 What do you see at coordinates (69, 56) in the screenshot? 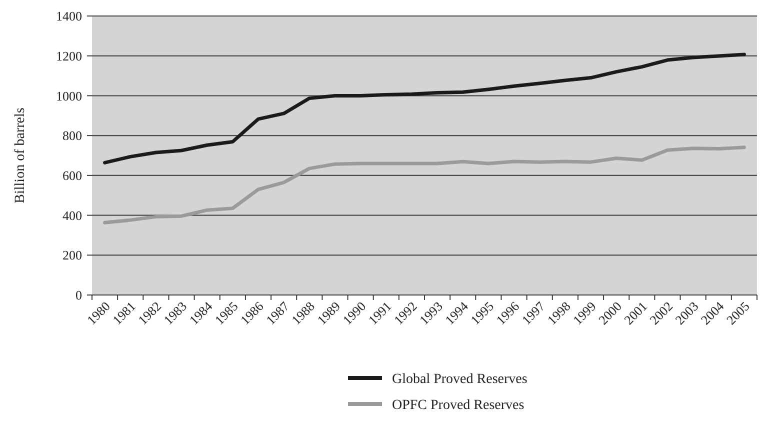
I see `y-tick-label: 1200` at bounding box center [69, 56].